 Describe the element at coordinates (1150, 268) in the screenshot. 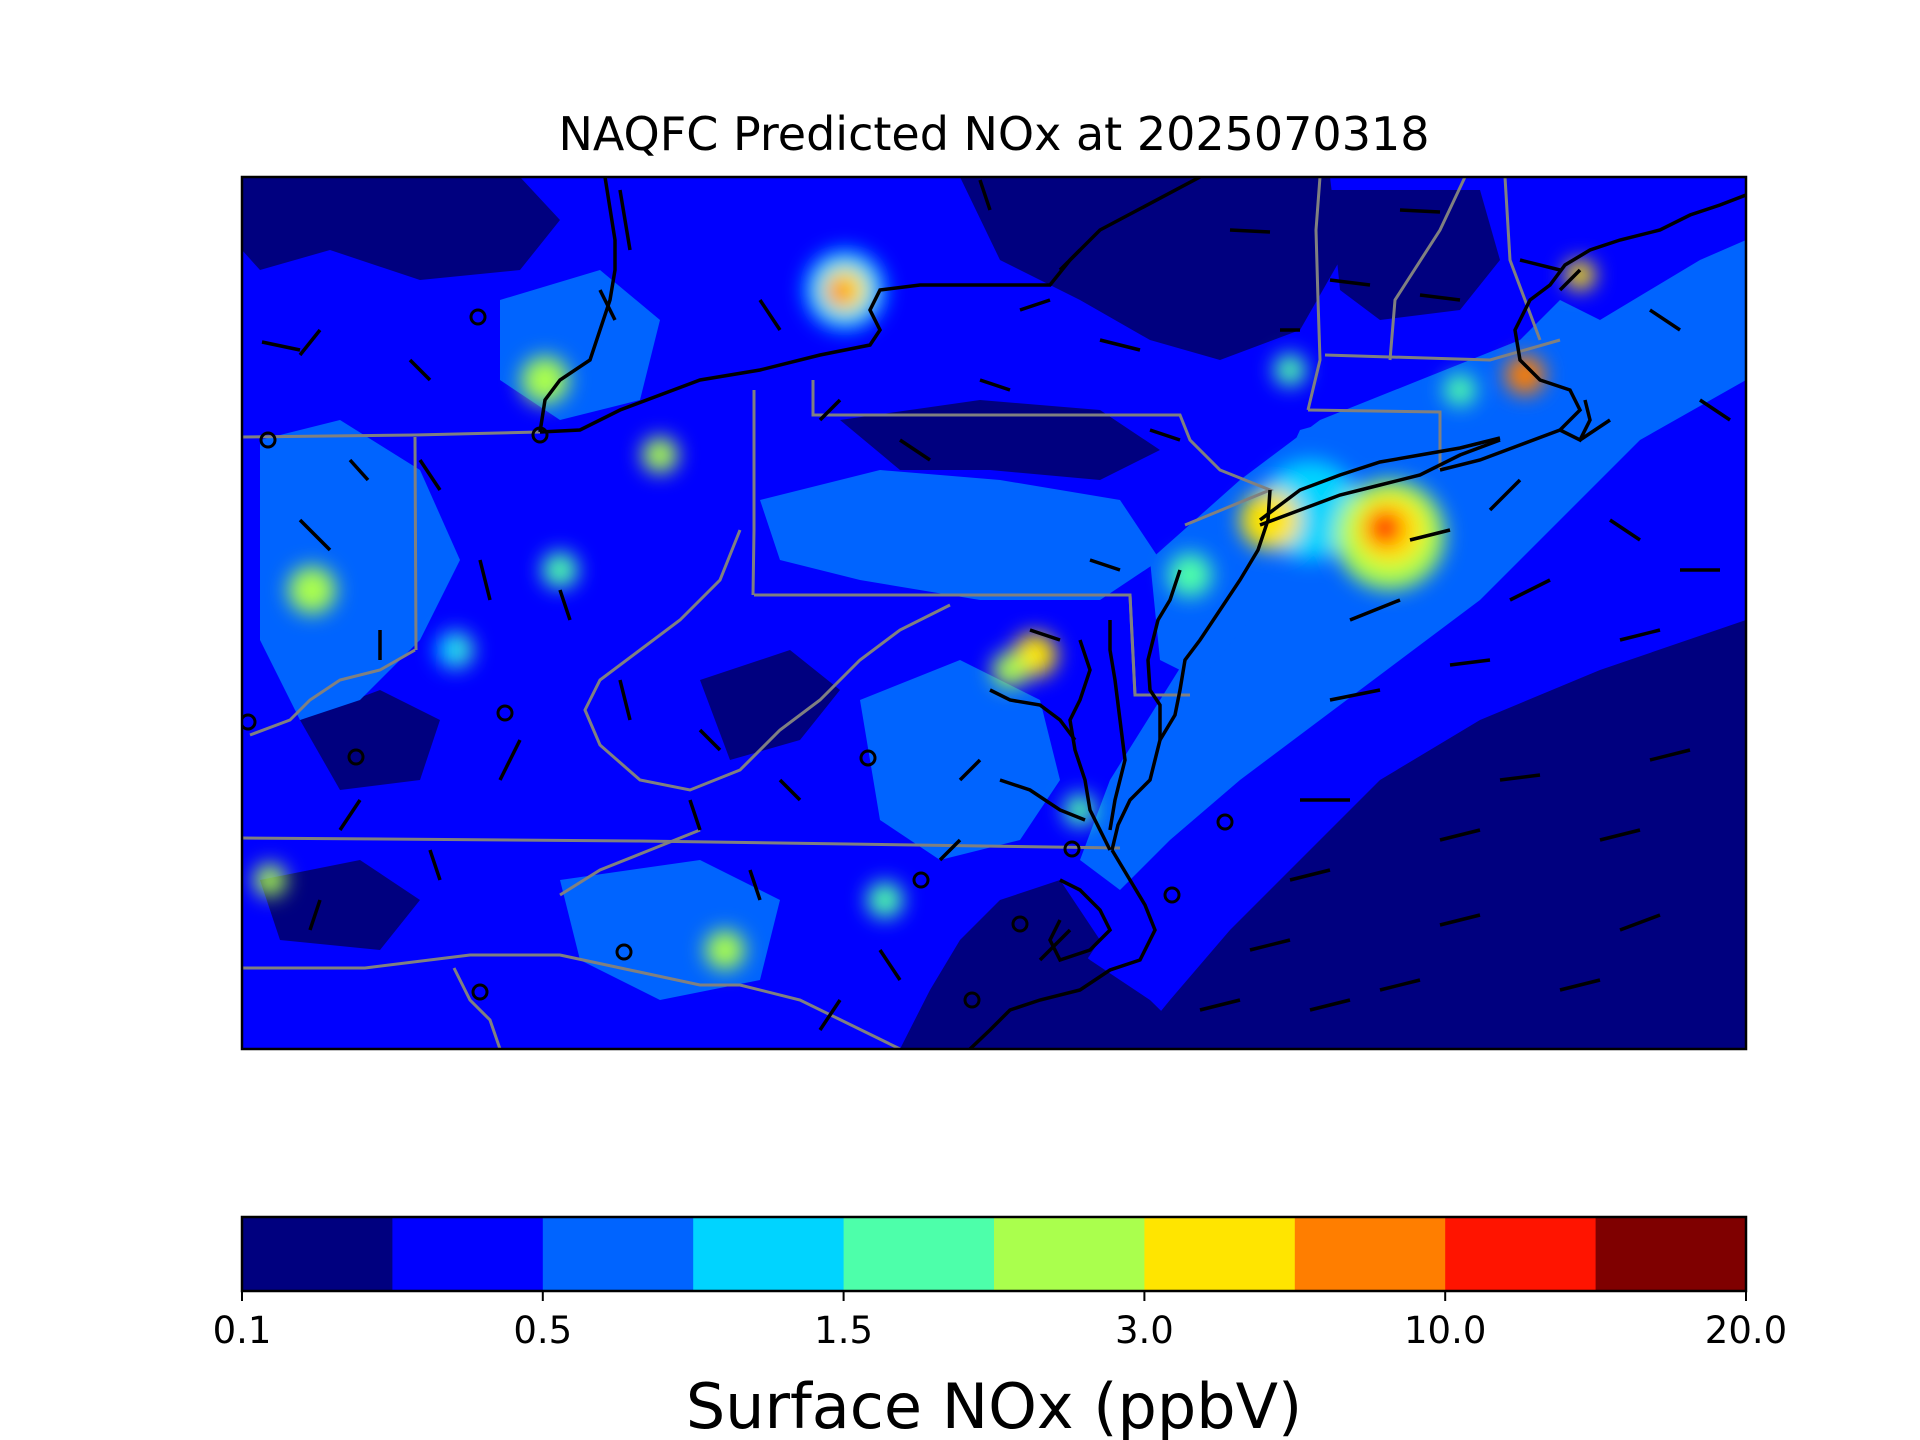

I see `northern-ny-low-region` at that location.